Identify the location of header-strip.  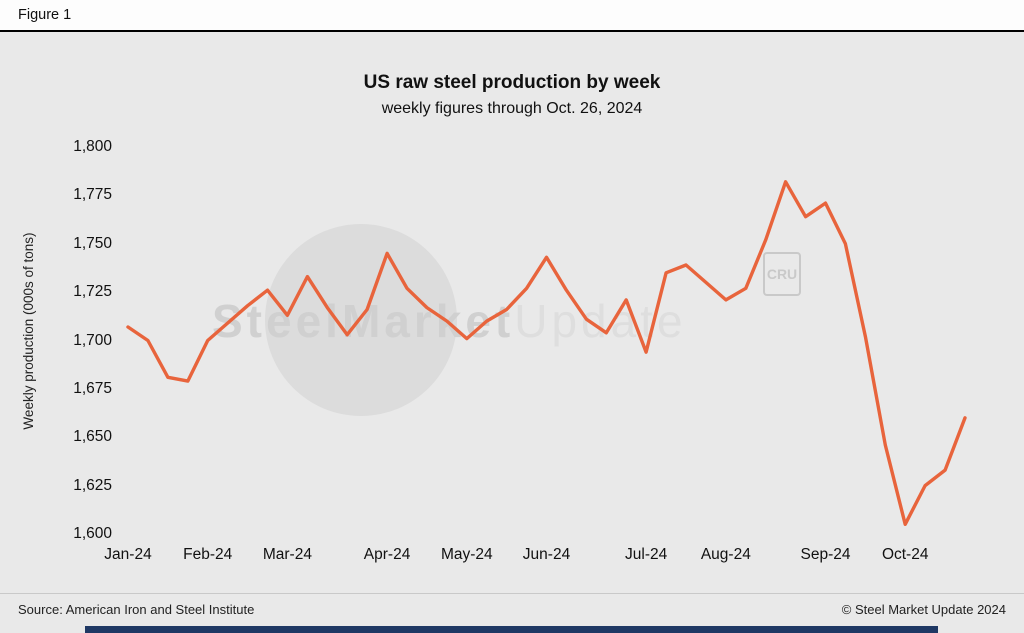
(512, 15).